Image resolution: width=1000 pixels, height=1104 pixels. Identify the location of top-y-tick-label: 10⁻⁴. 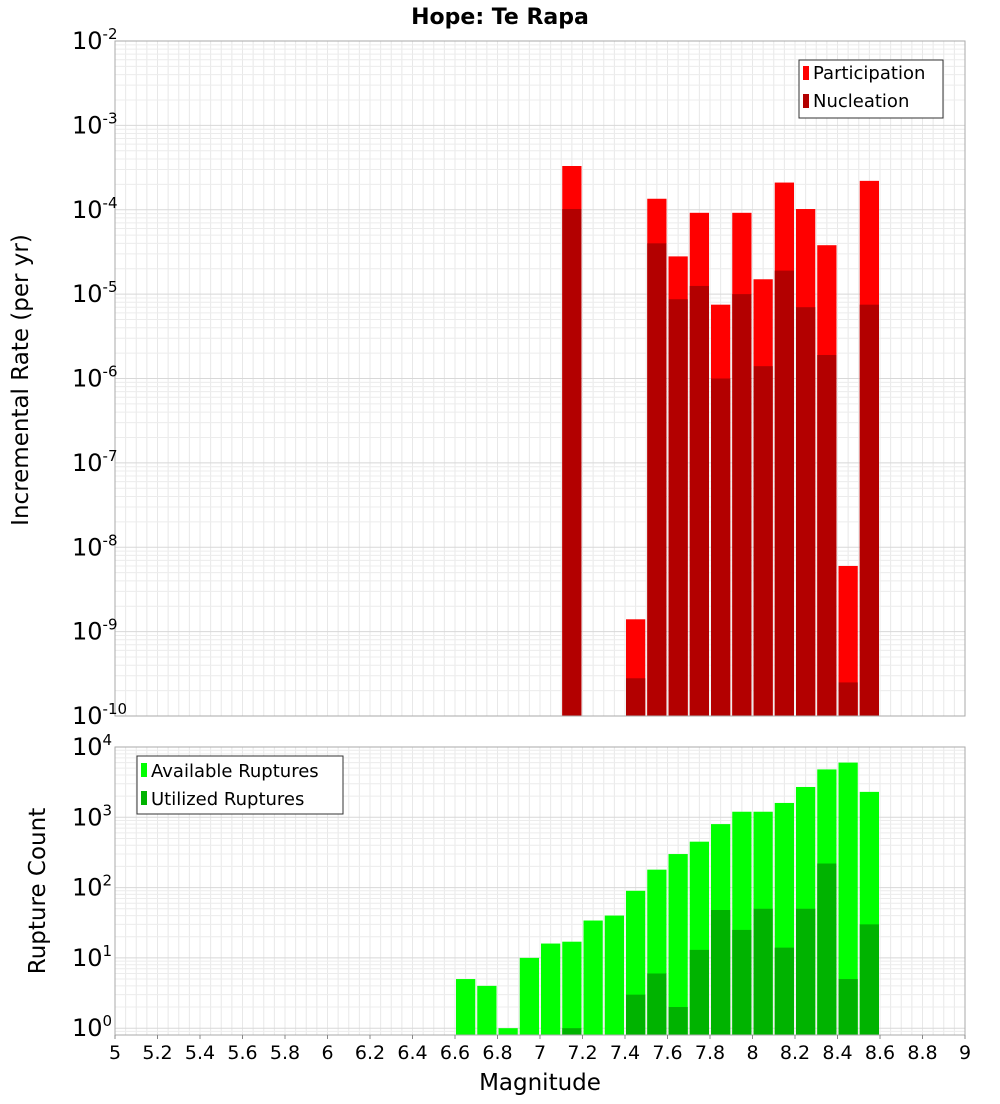
(95, 209).